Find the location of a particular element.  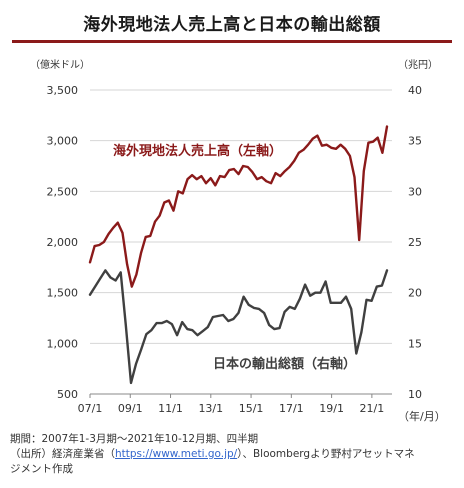

x-tick-label: 15/1 is located at coordinates (251, 408).